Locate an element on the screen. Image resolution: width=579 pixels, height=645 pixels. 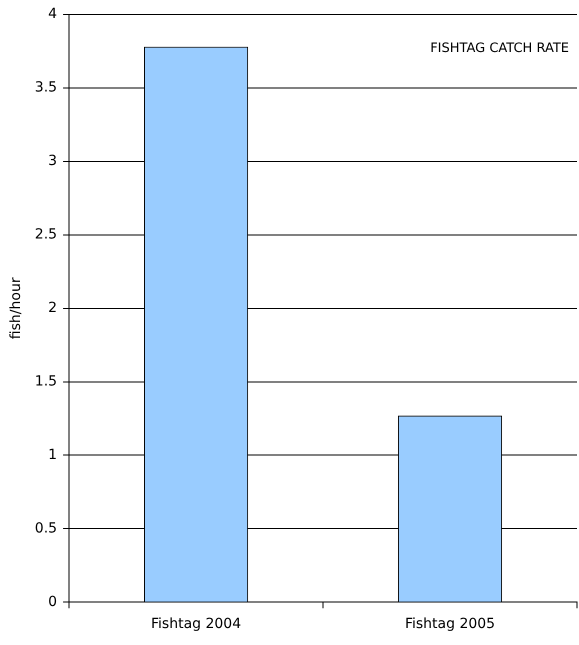
y-tick-label: 0.5 is located at coordinates (46, 528).